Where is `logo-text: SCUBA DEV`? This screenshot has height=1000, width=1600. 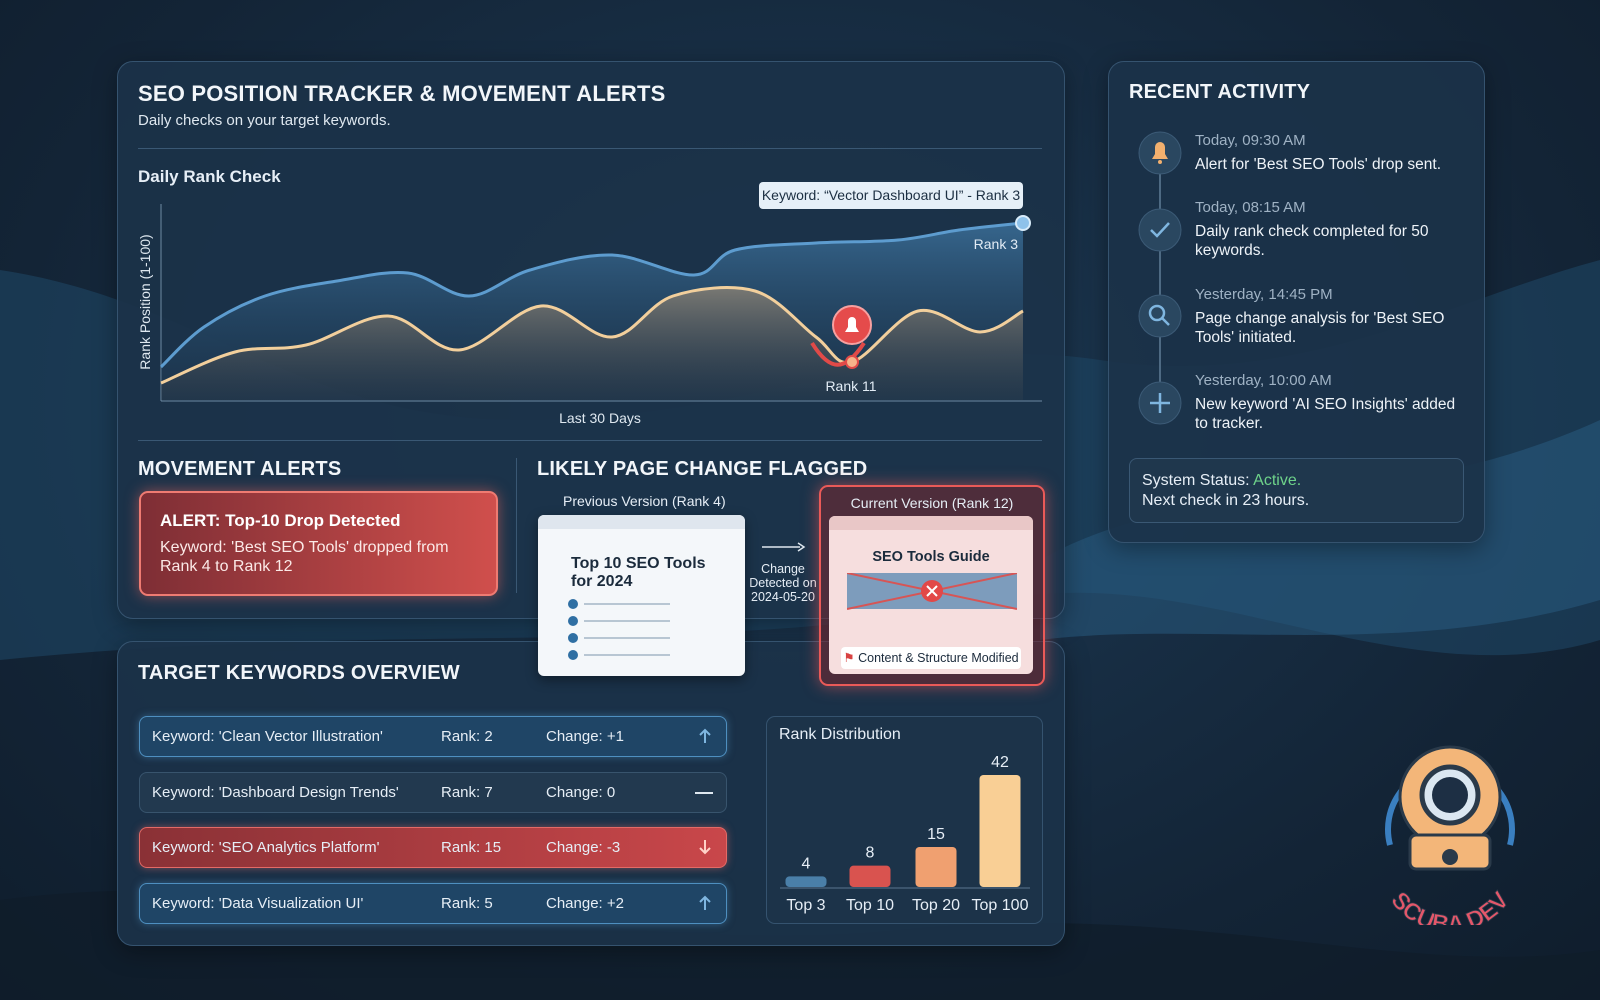 logo-text: SCUBA DEV is located at coordinates (1449, 906).